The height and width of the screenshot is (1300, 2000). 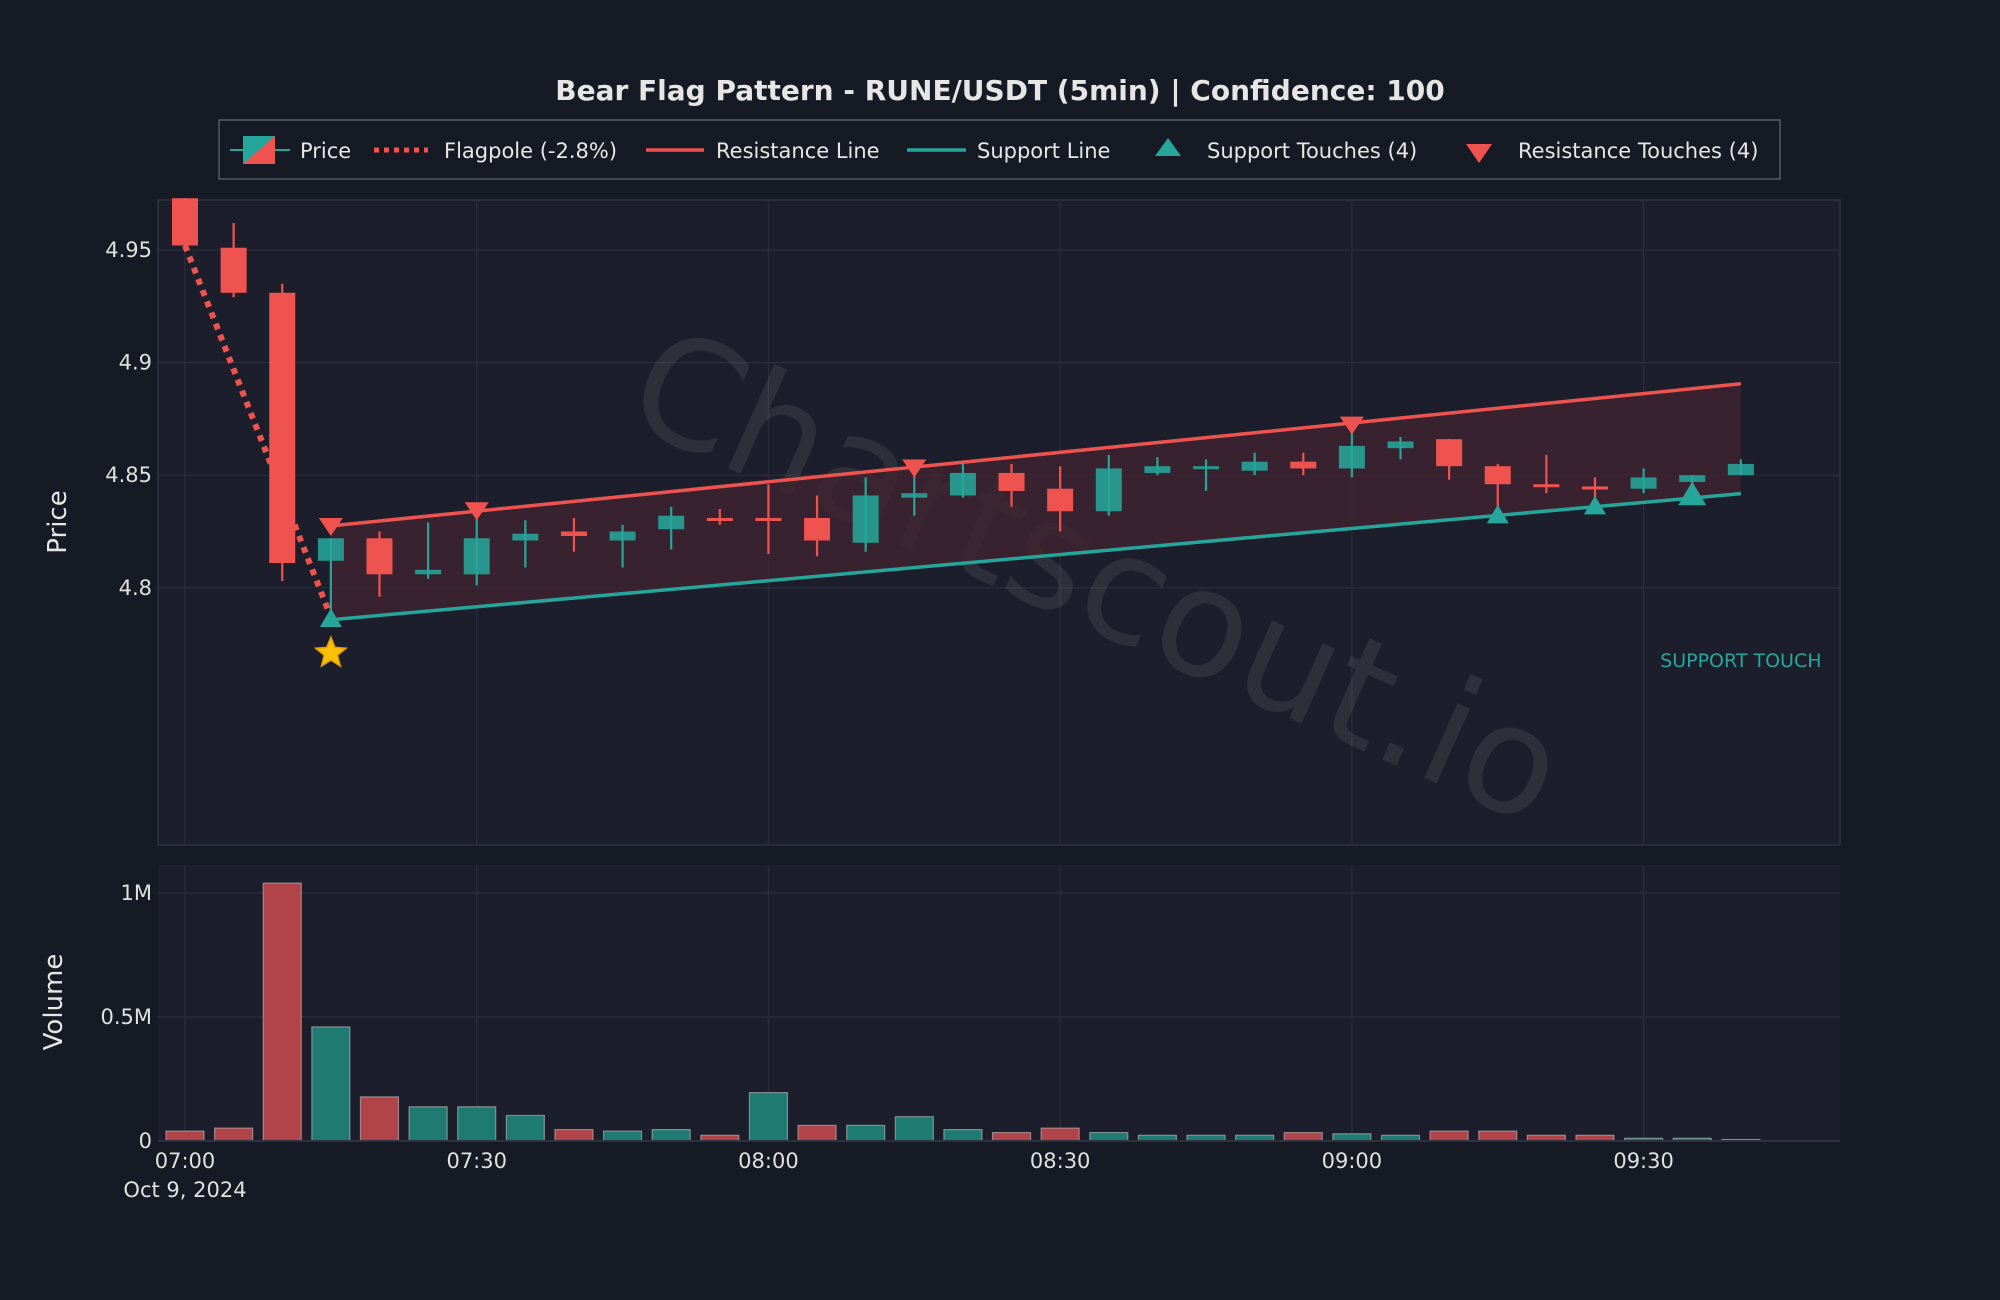 What do you see at coordinates (798, 151) in the screenshot?
I see `legend-label-resistance-line: Resistance Line` at bounding box center [798, 151].